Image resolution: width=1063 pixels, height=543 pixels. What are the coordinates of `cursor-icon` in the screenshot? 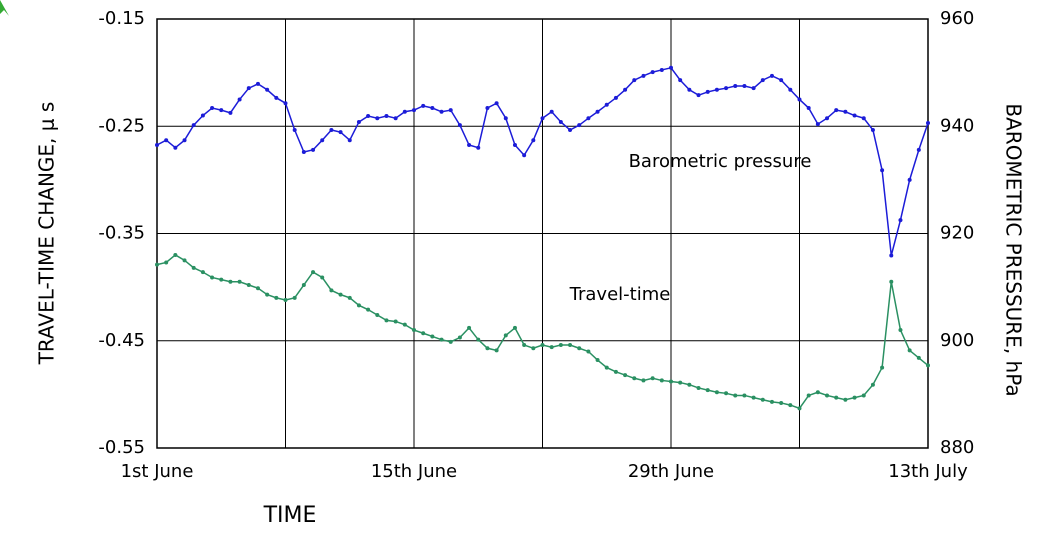 It's located at (4, 8).